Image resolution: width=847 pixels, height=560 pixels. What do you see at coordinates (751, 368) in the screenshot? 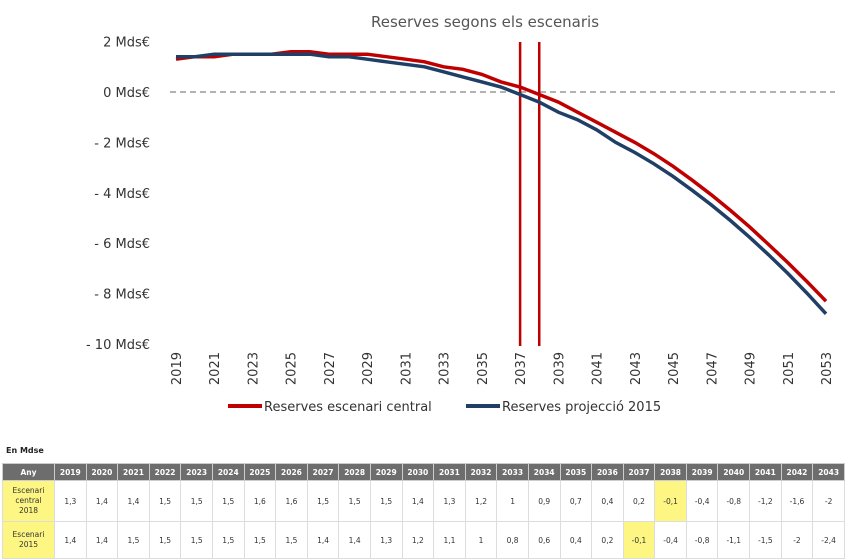
I see `x-tick-label: 2049` at bounding box center [751, 368].